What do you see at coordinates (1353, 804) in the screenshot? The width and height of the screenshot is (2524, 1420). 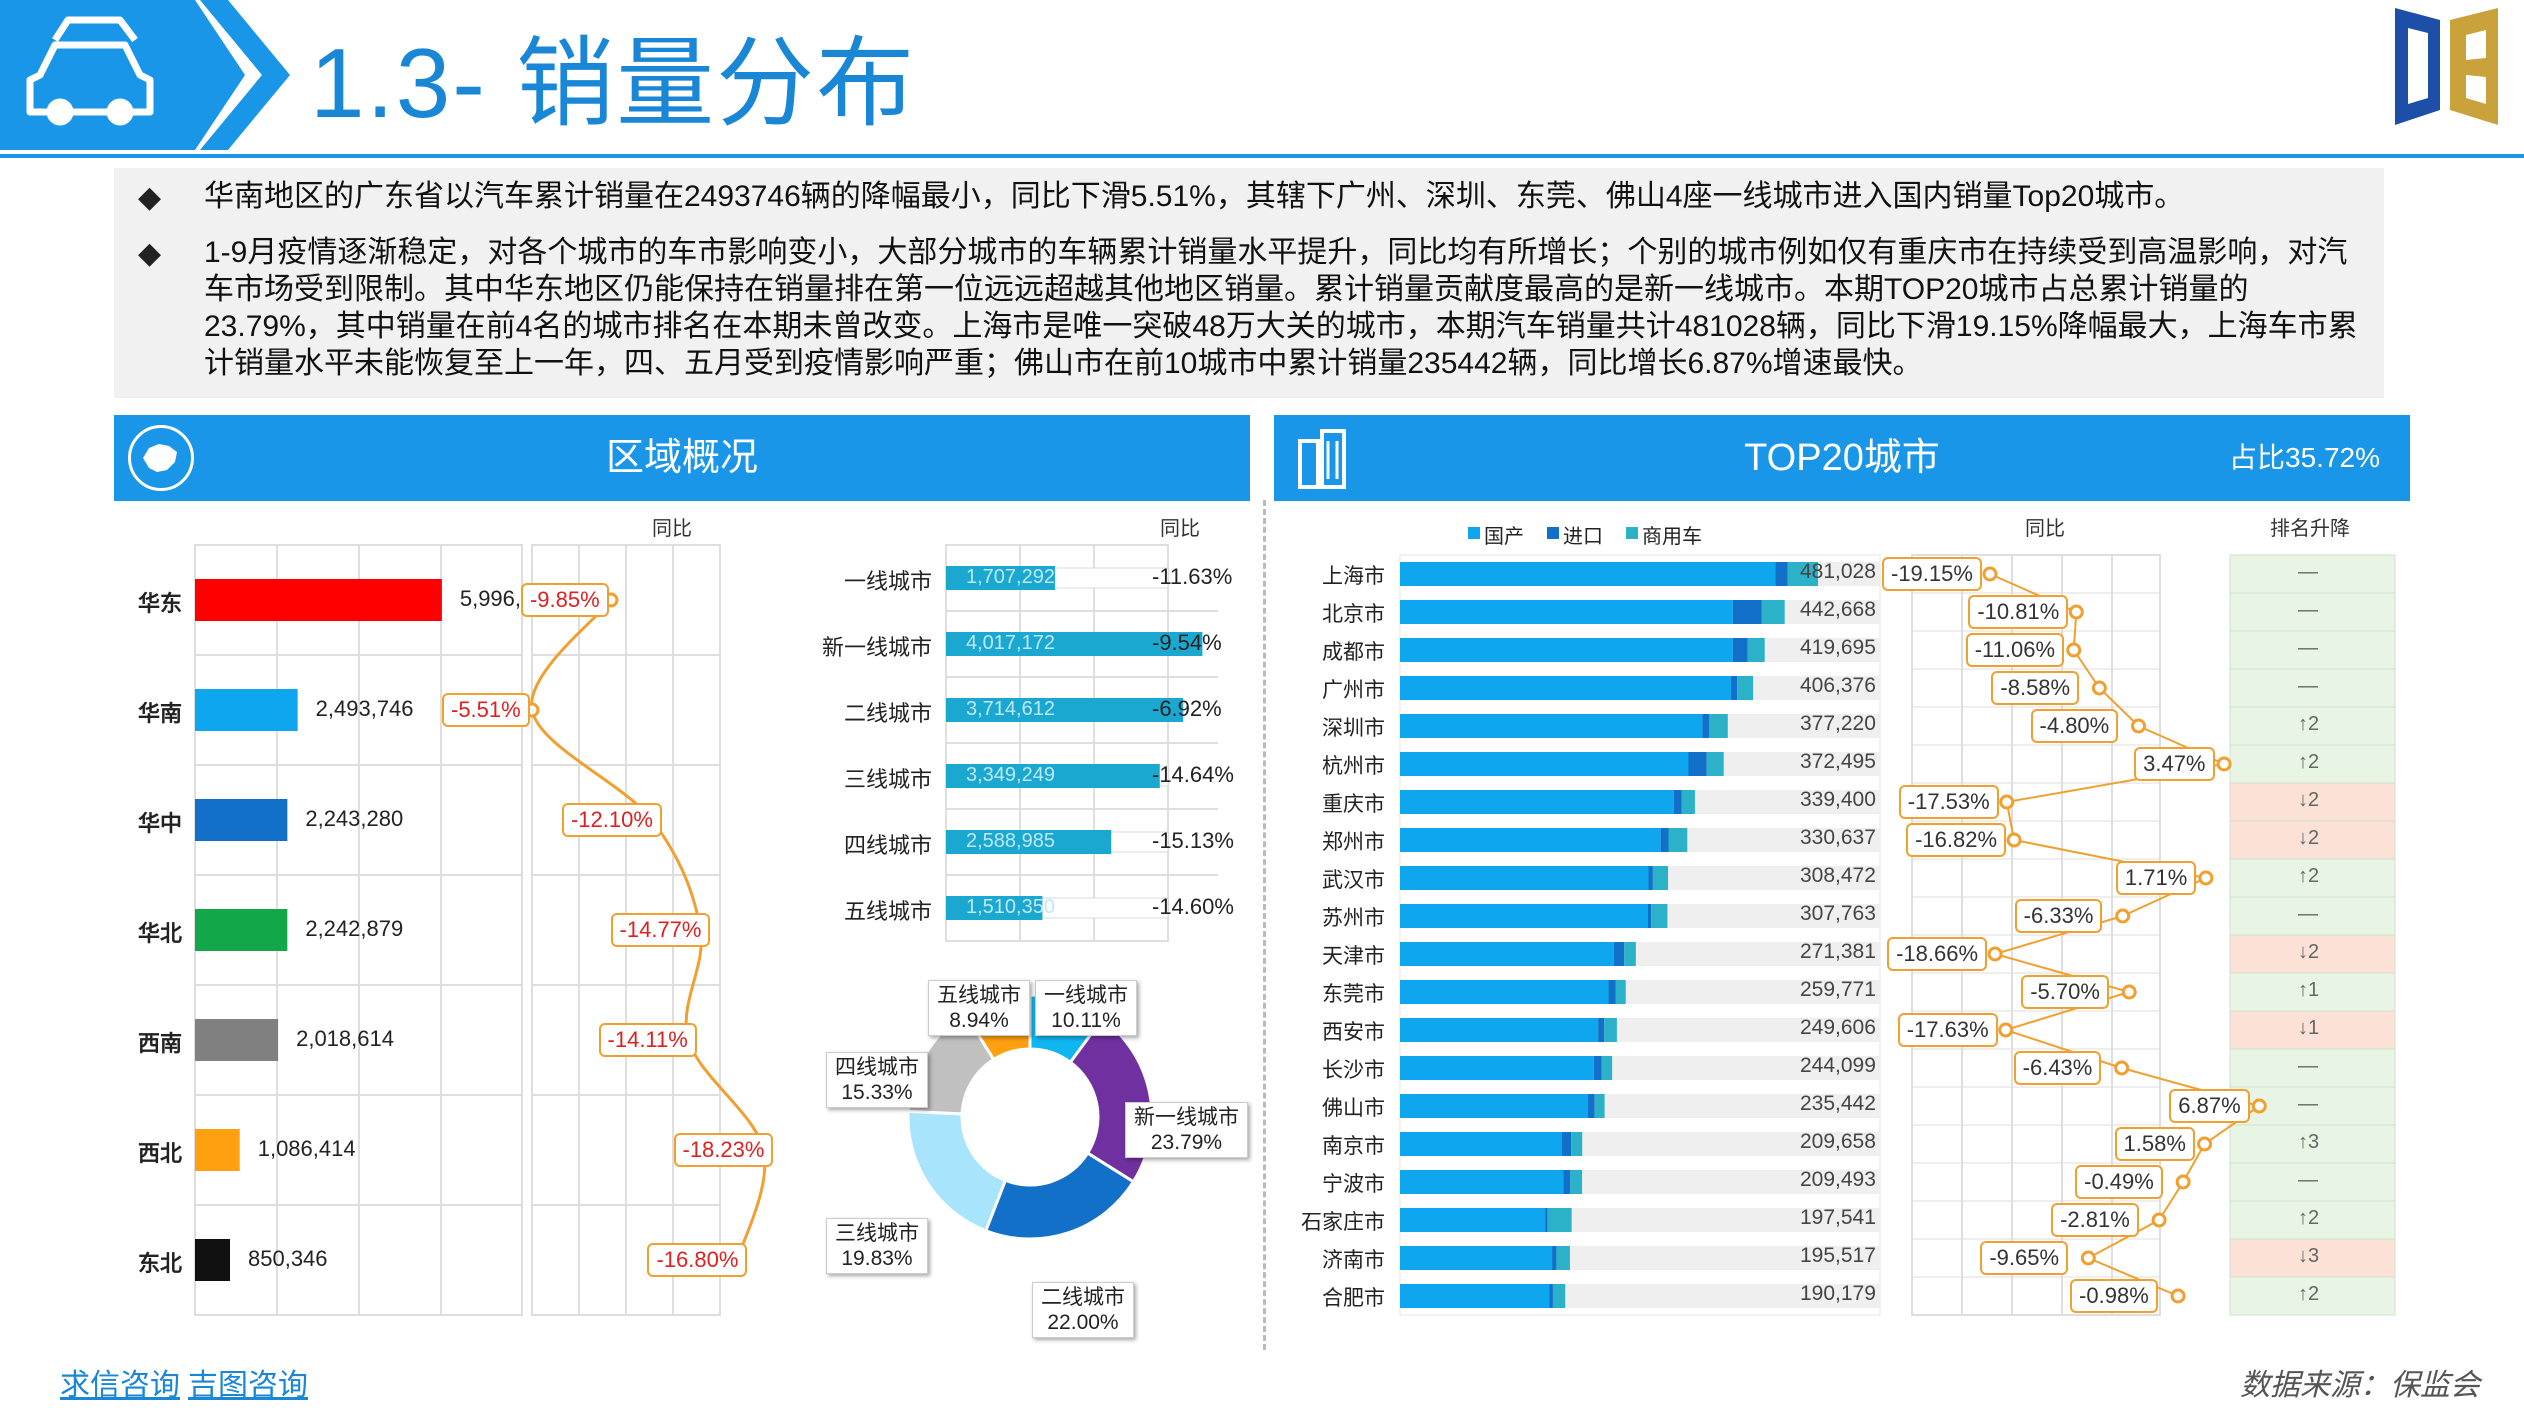 I see `top20-city-label: 重庆市` at bounding box center [1353, 804].